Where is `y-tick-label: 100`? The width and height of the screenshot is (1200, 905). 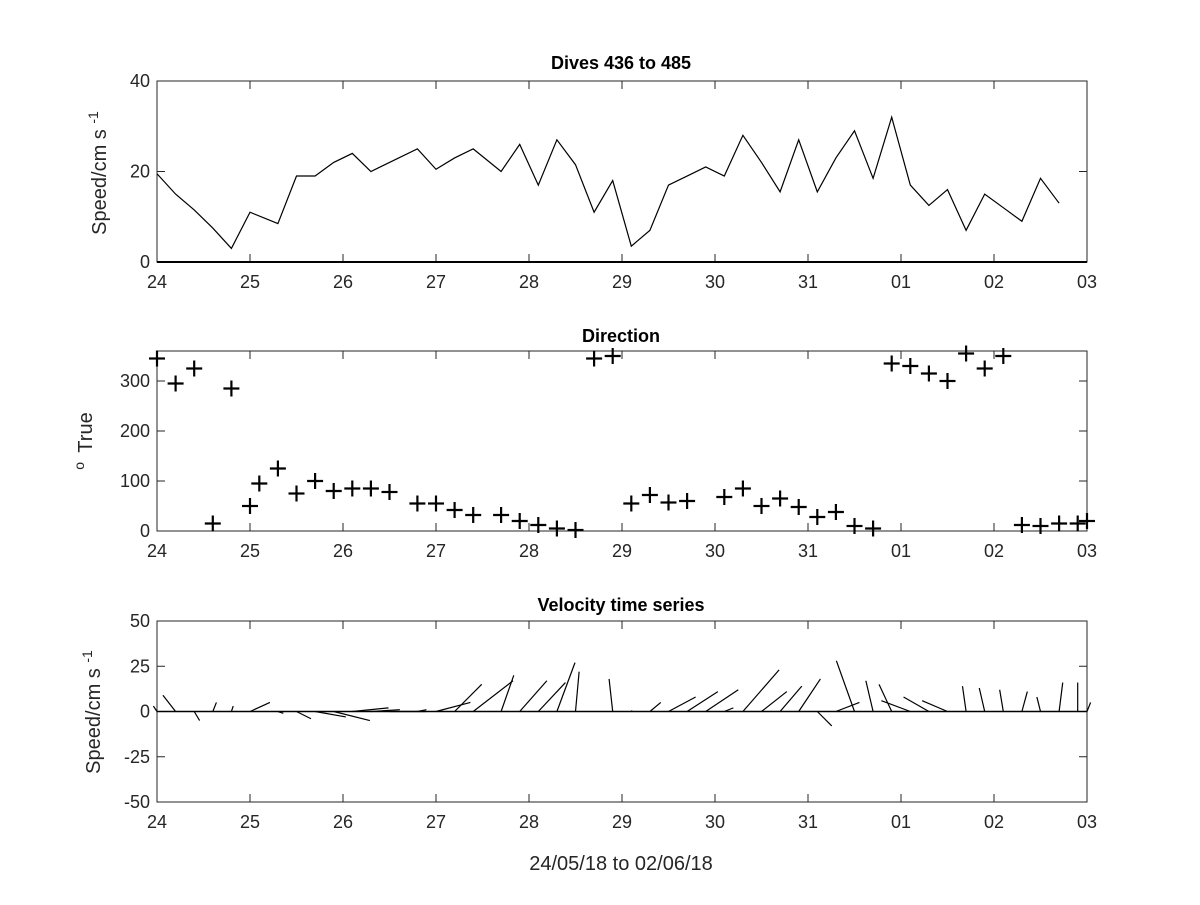 y-tick-label: 100 is located at coordinates (135, 481).